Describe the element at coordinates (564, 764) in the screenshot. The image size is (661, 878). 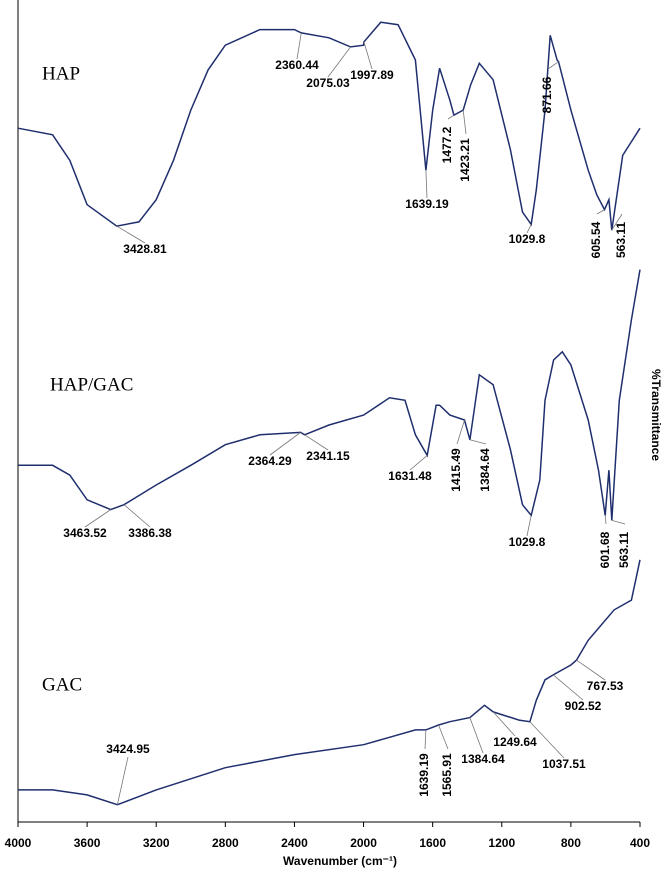
I see `peak-label: 1037.51` at that location.